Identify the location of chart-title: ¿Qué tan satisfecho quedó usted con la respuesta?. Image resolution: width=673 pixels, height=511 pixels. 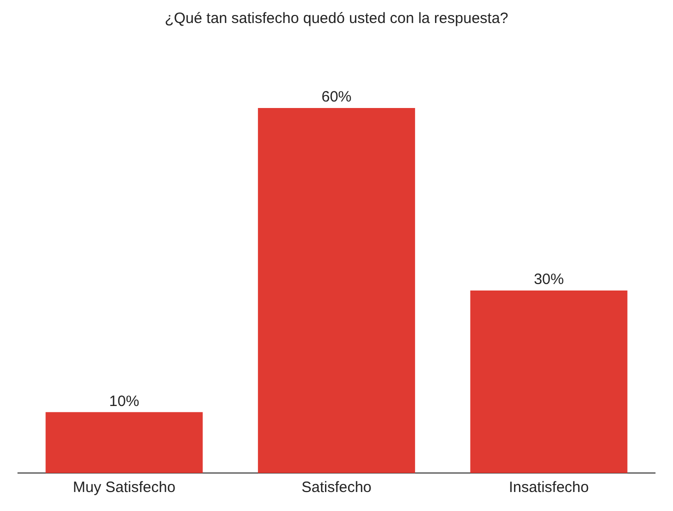
(336, 19).